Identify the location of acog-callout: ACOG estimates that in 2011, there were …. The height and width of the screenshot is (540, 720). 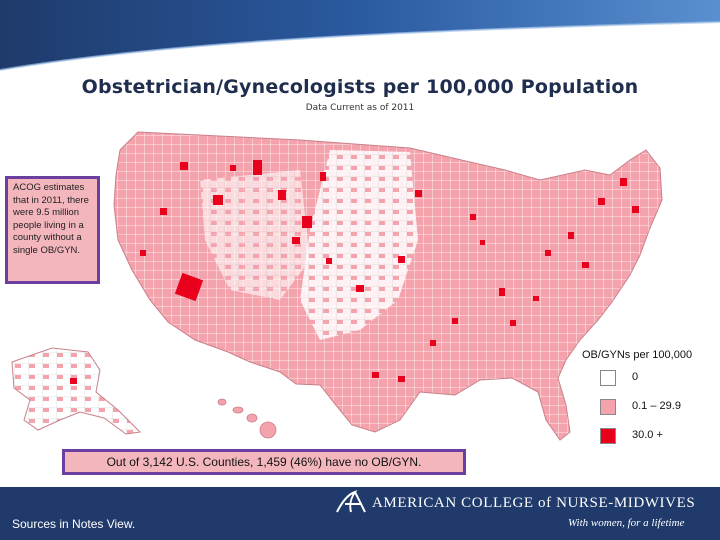
(52, 230).